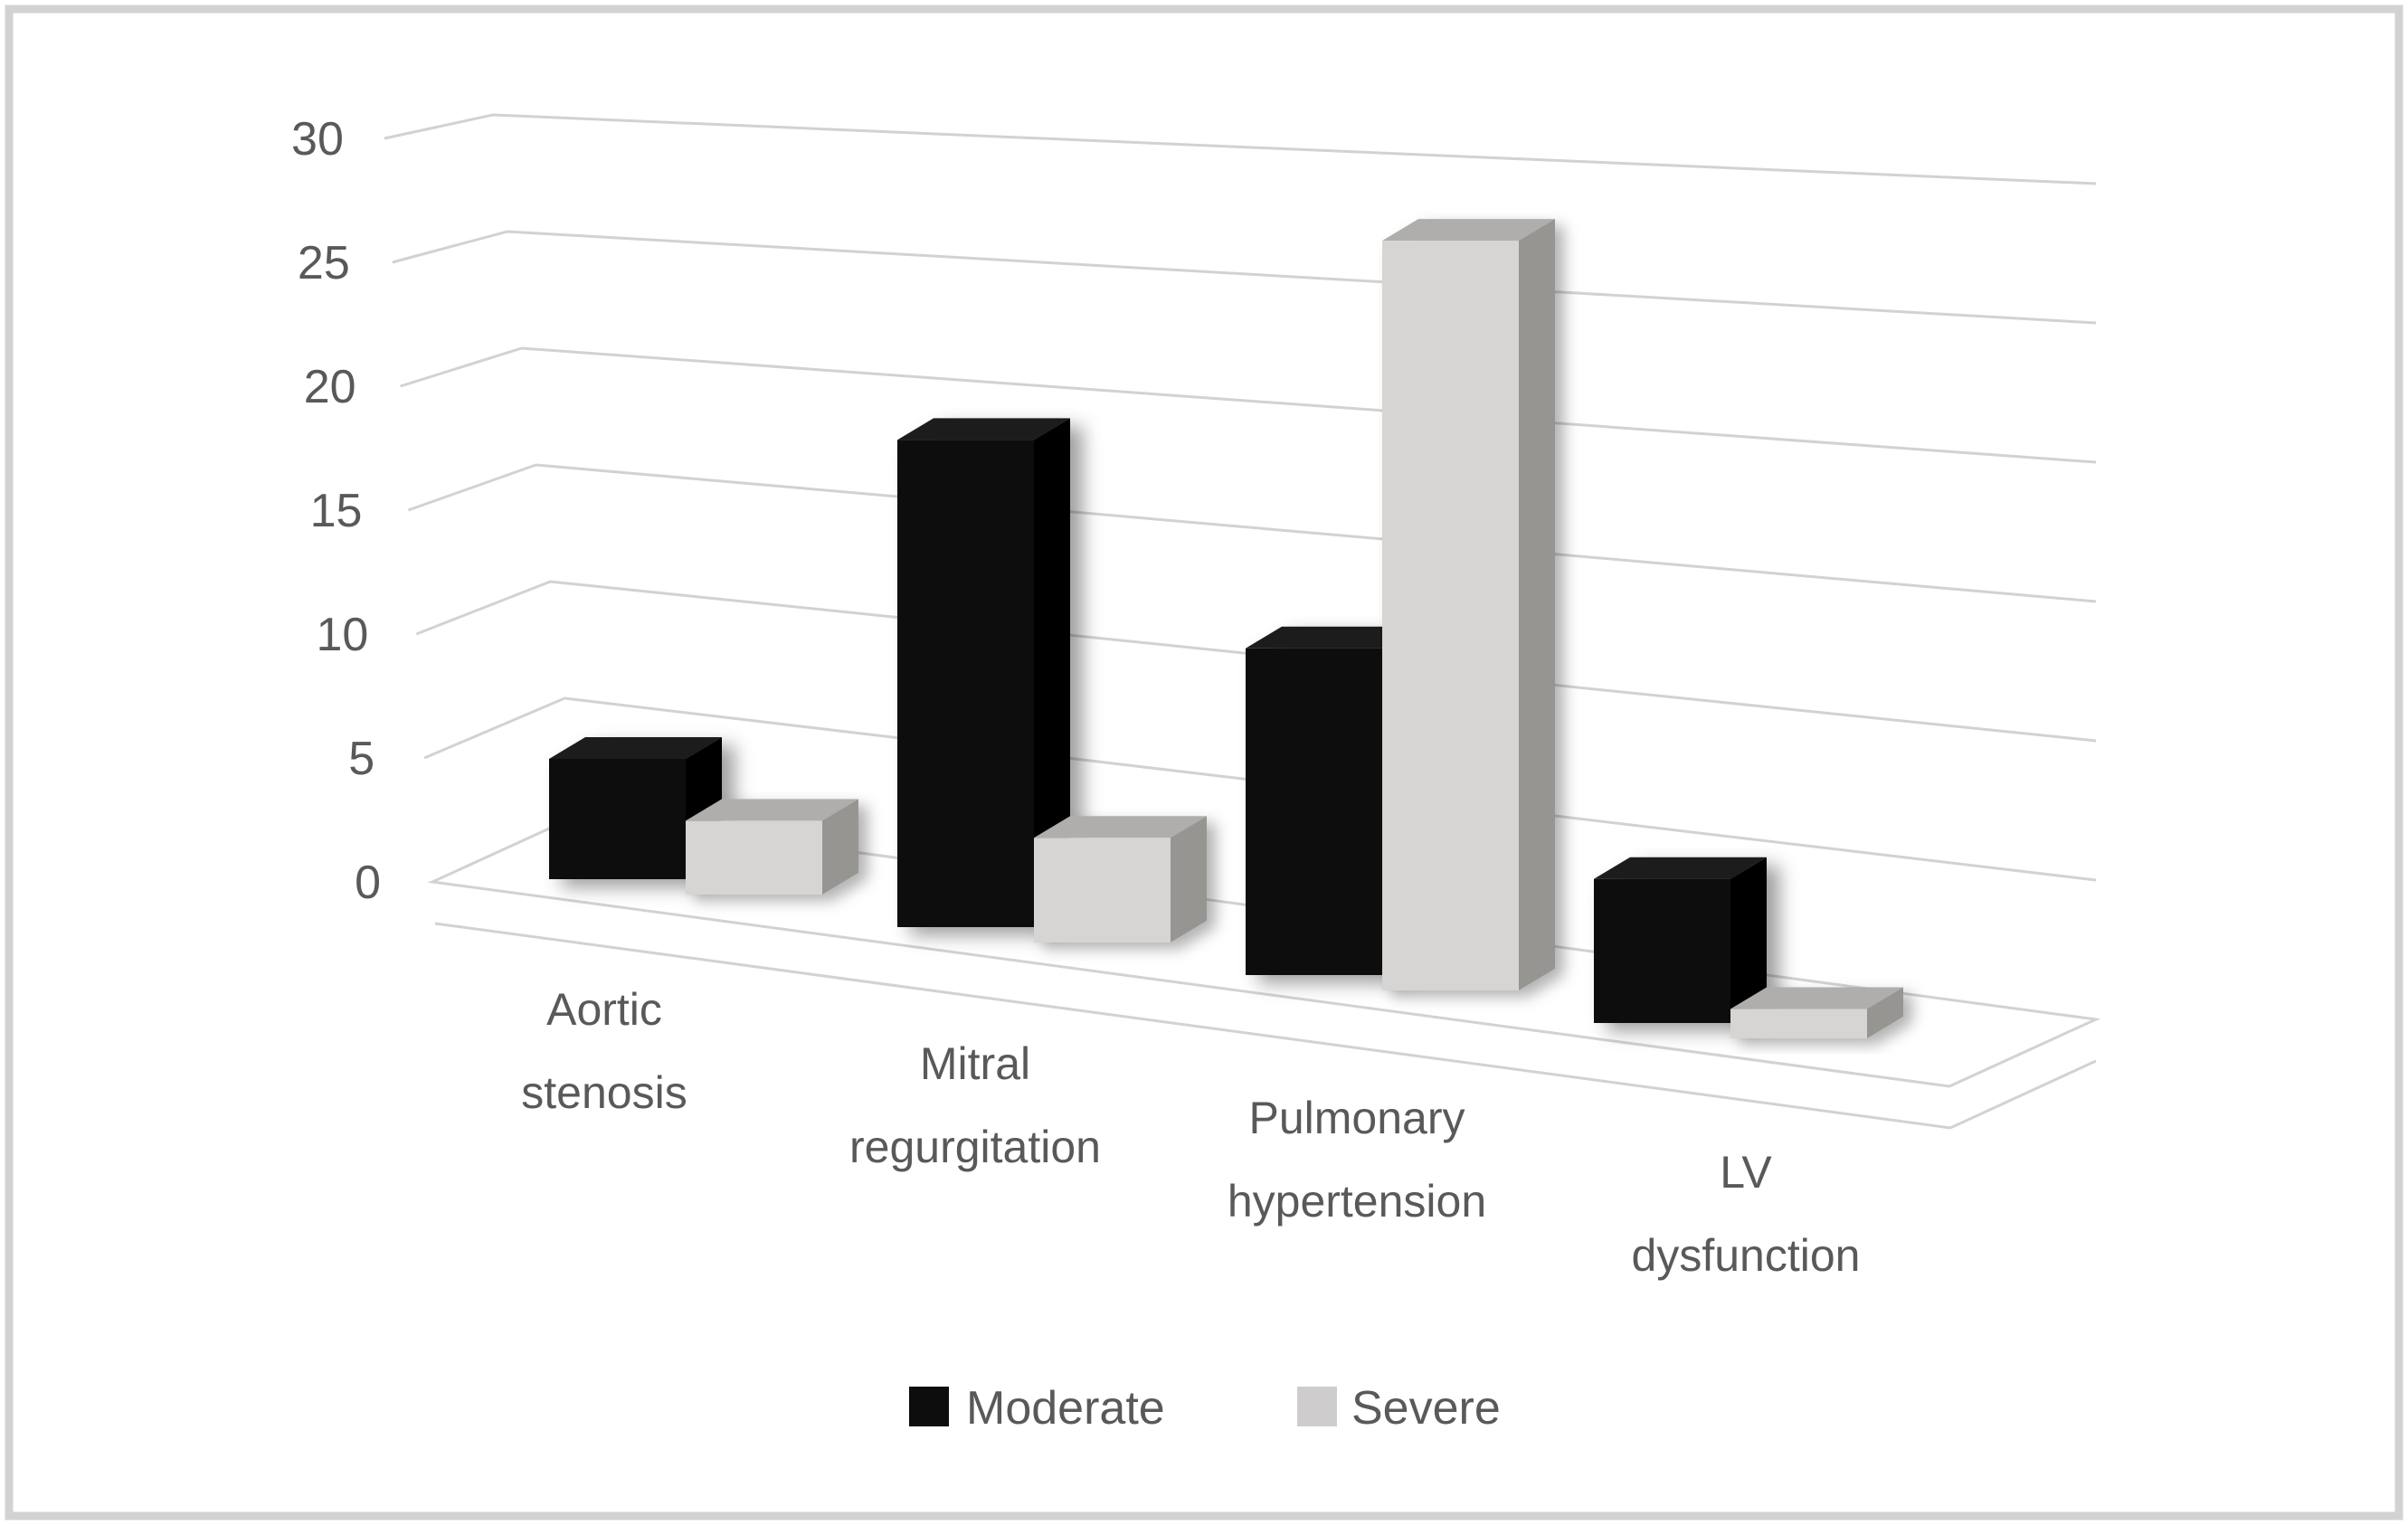 The image size is (2408, 1525). I want to click on y-tick-20: 20, so click(330, 387).